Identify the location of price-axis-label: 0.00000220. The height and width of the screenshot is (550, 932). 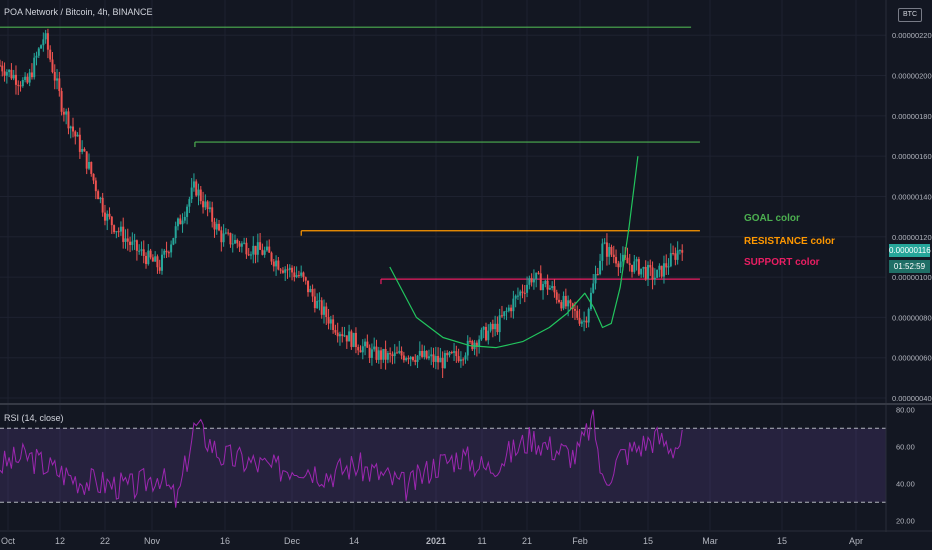
(912, 35).